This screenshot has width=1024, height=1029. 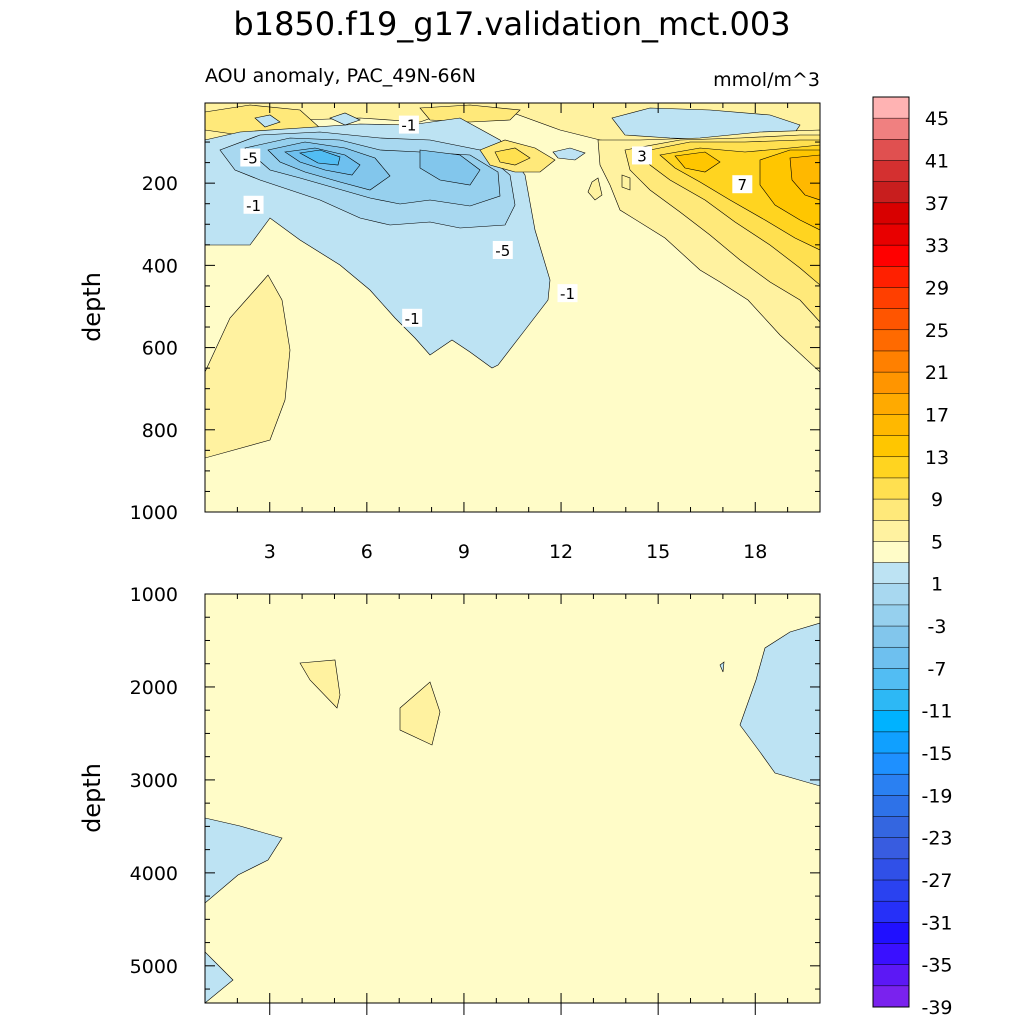 I want to click on colorbar-label: 17, so click(x=937, y=415).